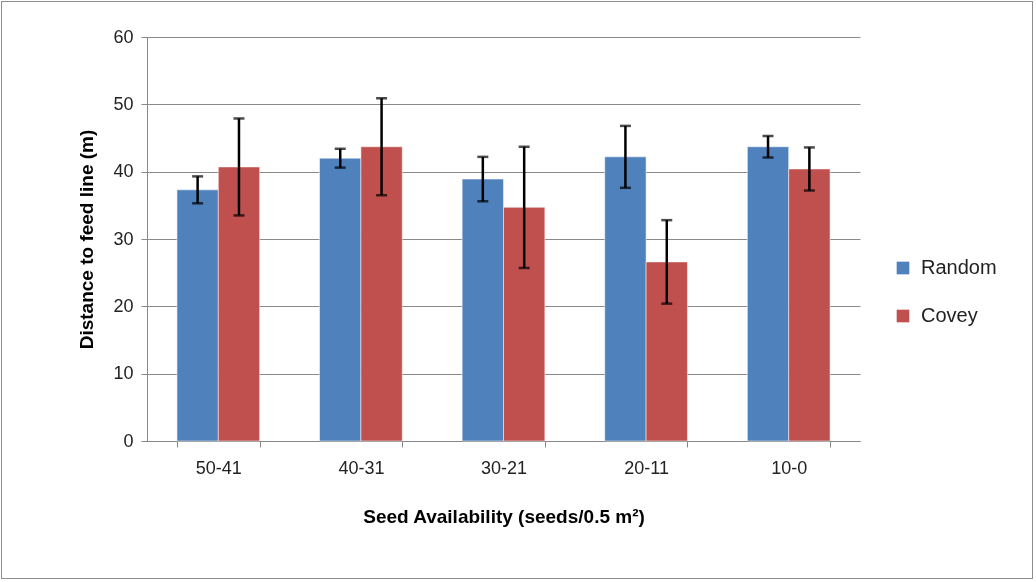 The width and height of the screenshot is (1036, 582). I want to click on legend-label: Covey, so click(949, 315).